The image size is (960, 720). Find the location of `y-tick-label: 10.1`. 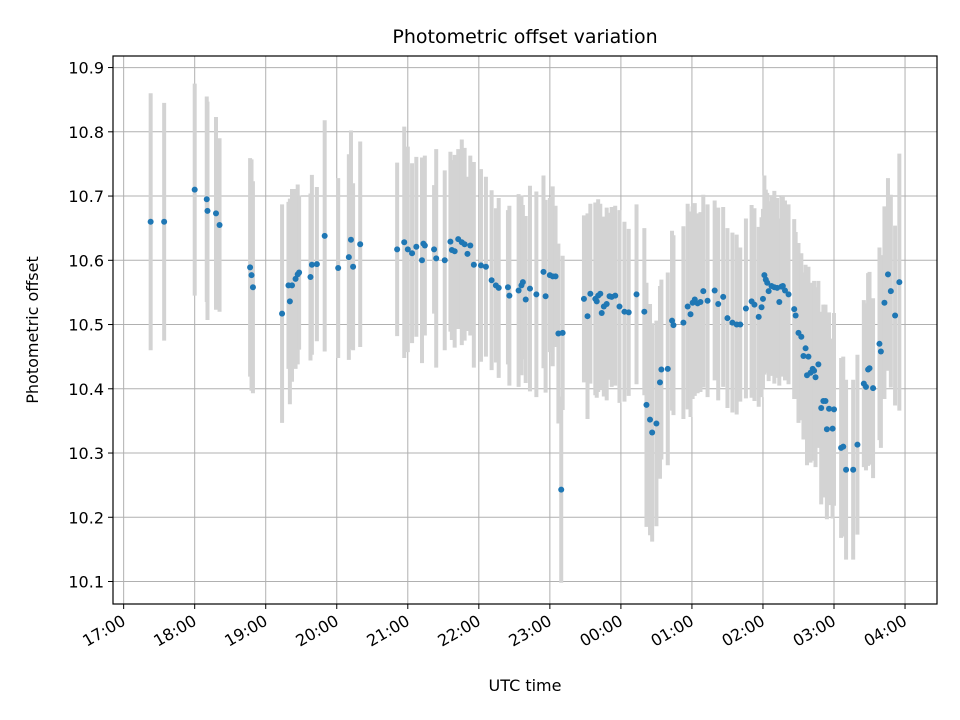

y-tick-label: 10.1 is located at coordinates (86, 582).